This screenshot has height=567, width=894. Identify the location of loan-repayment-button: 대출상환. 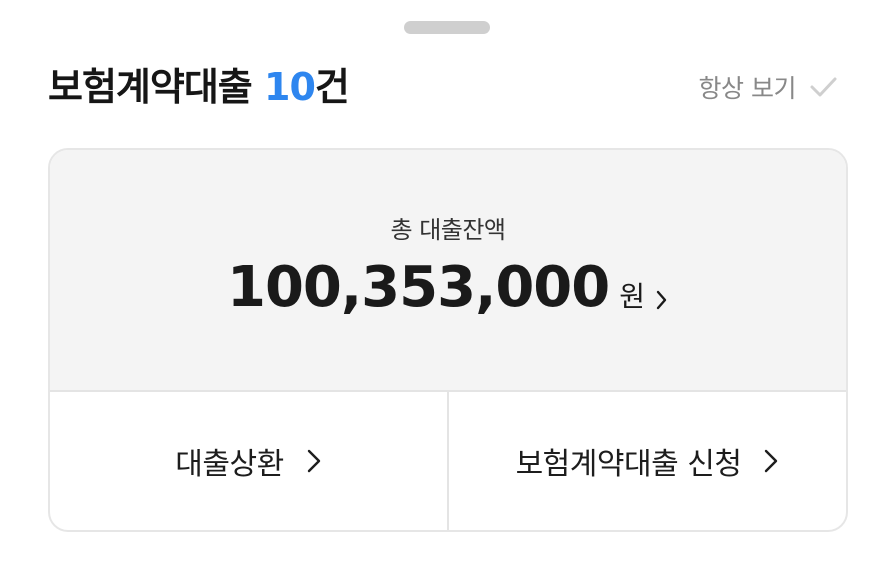
(248, 461).